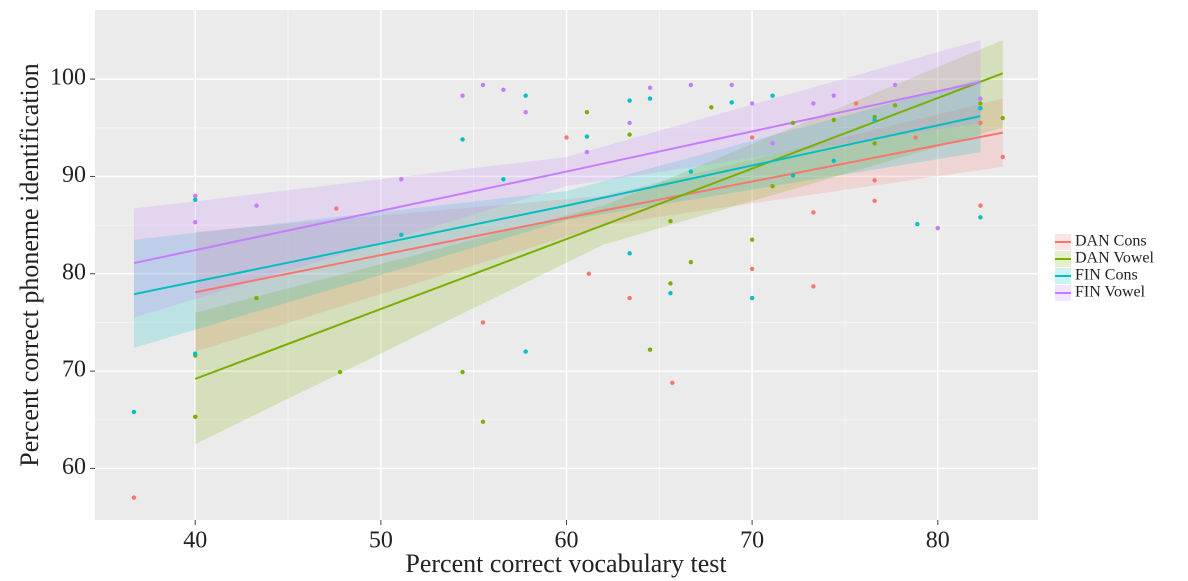  I want to click on legend-label: DAN Cons, so click(1111, 241).